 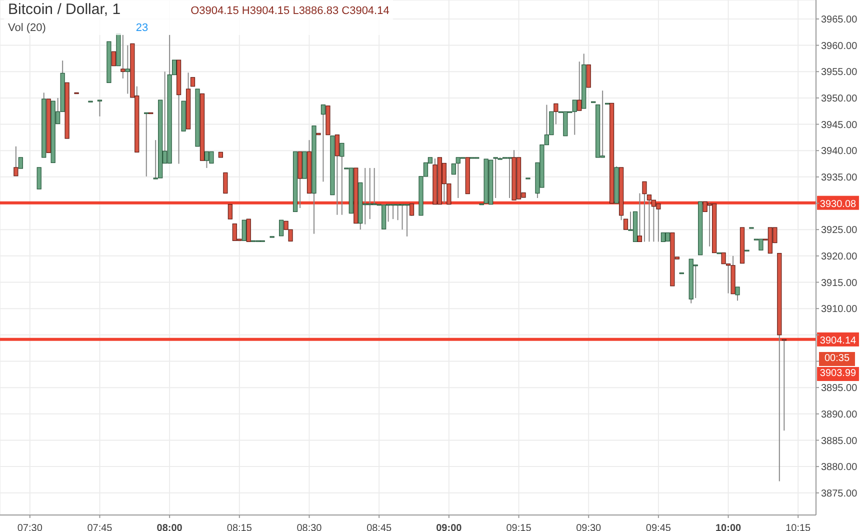 I want to click on x-tick-label: 09:45, so click(x=659, y=527).